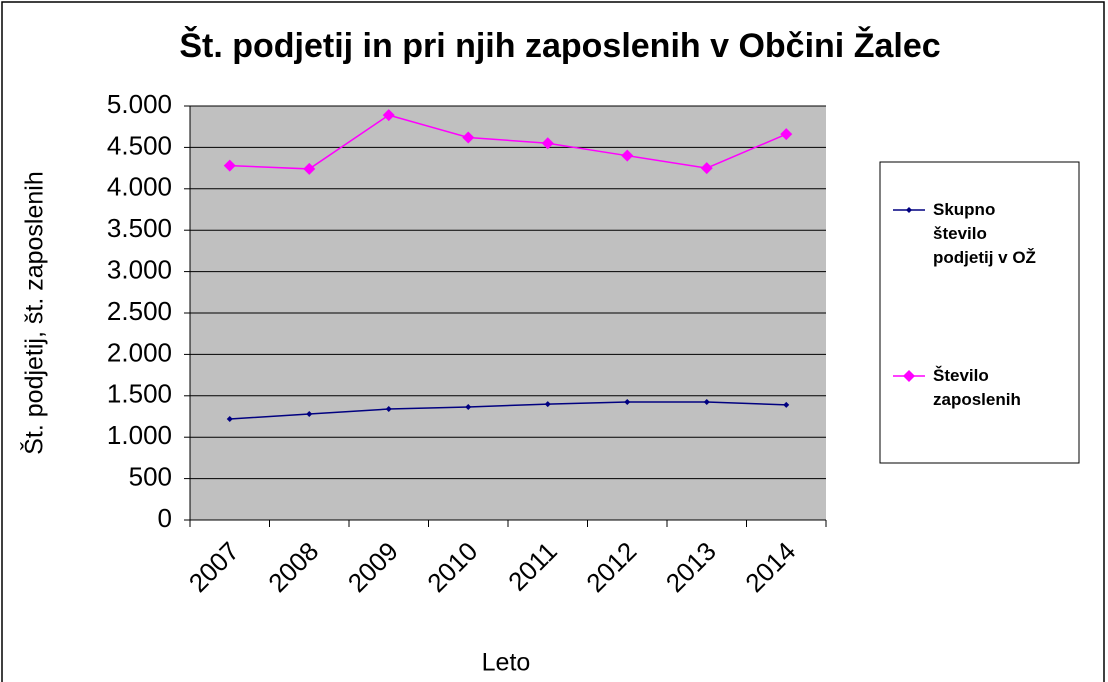  What do you see at coordinates (165, 518) in the screenshot?
I see `y-tick-label: 0` at bounding box center [165, 518].